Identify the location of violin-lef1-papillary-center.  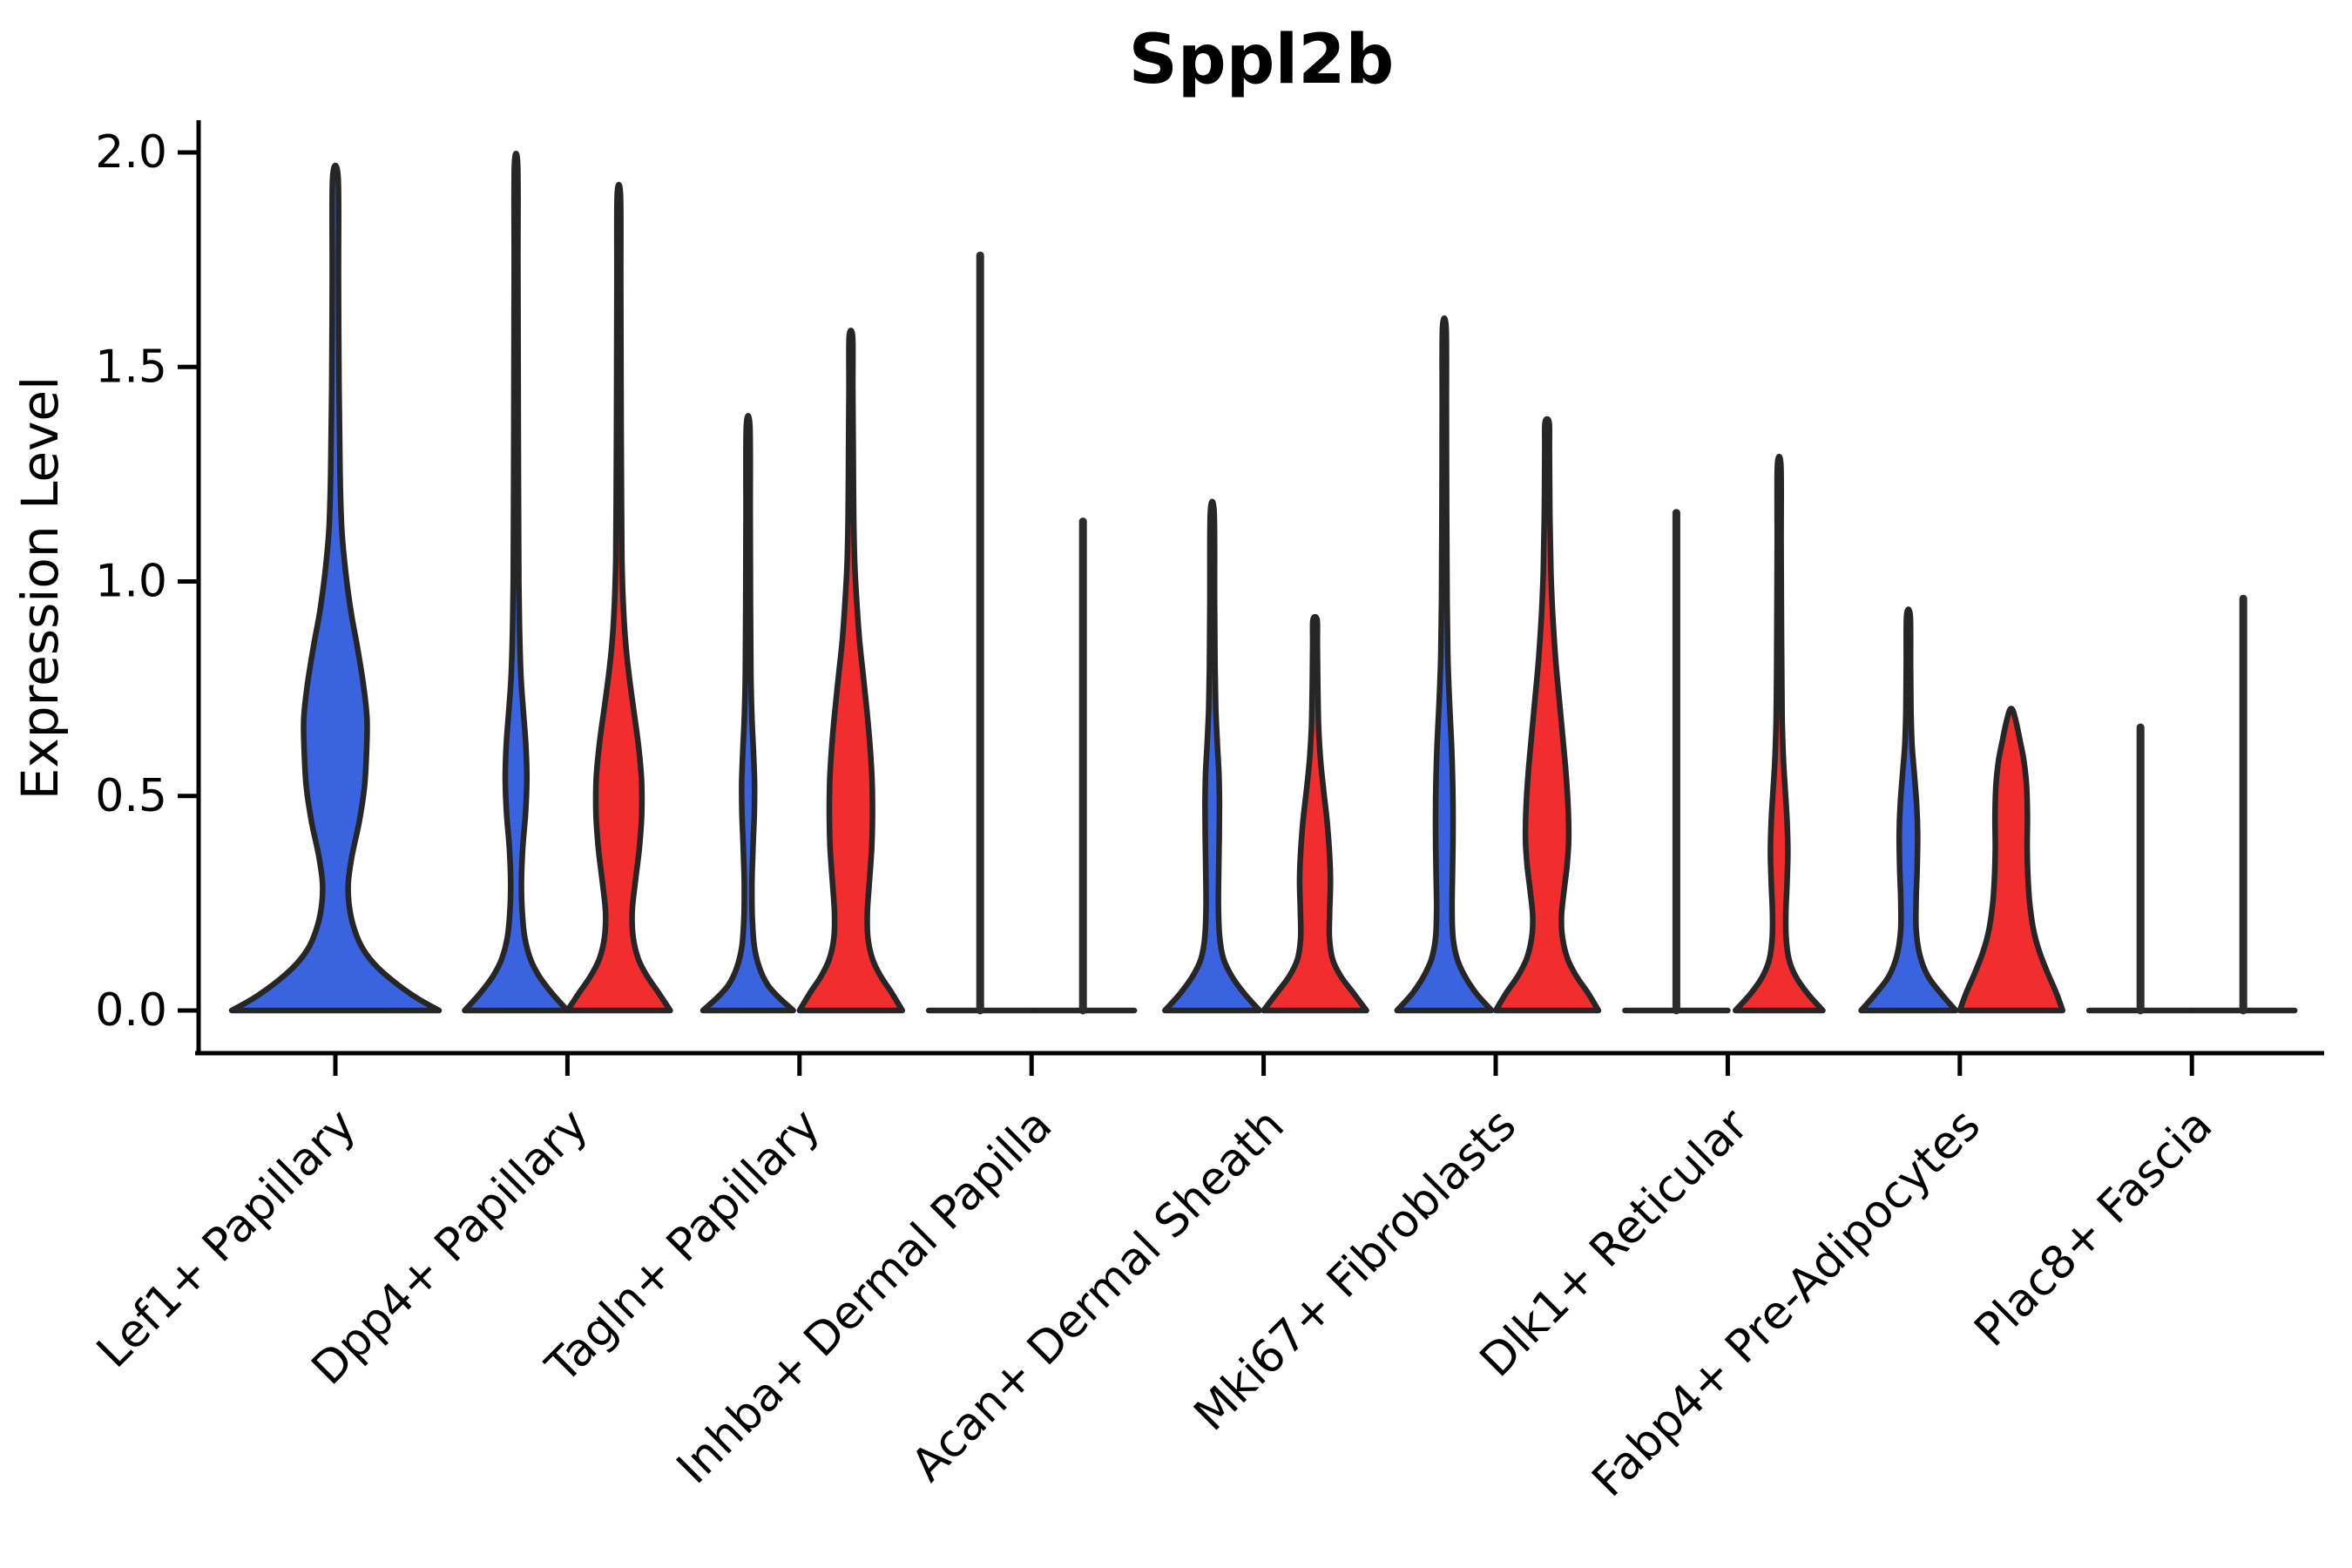
(335, 588).